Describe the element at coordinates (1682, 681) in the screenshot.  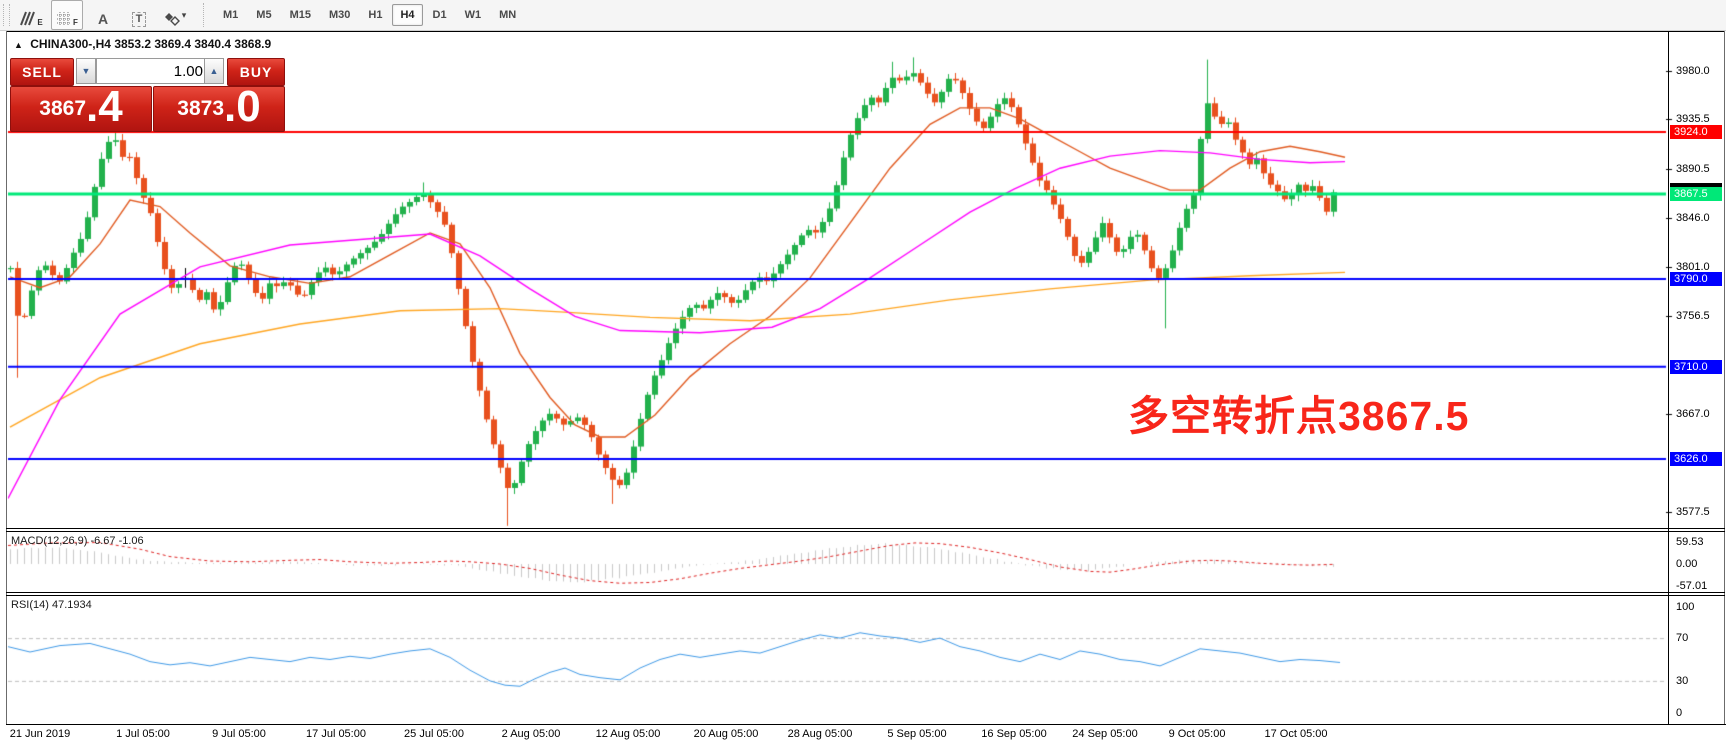
I see `rsi-scale-label: 30` at that location.